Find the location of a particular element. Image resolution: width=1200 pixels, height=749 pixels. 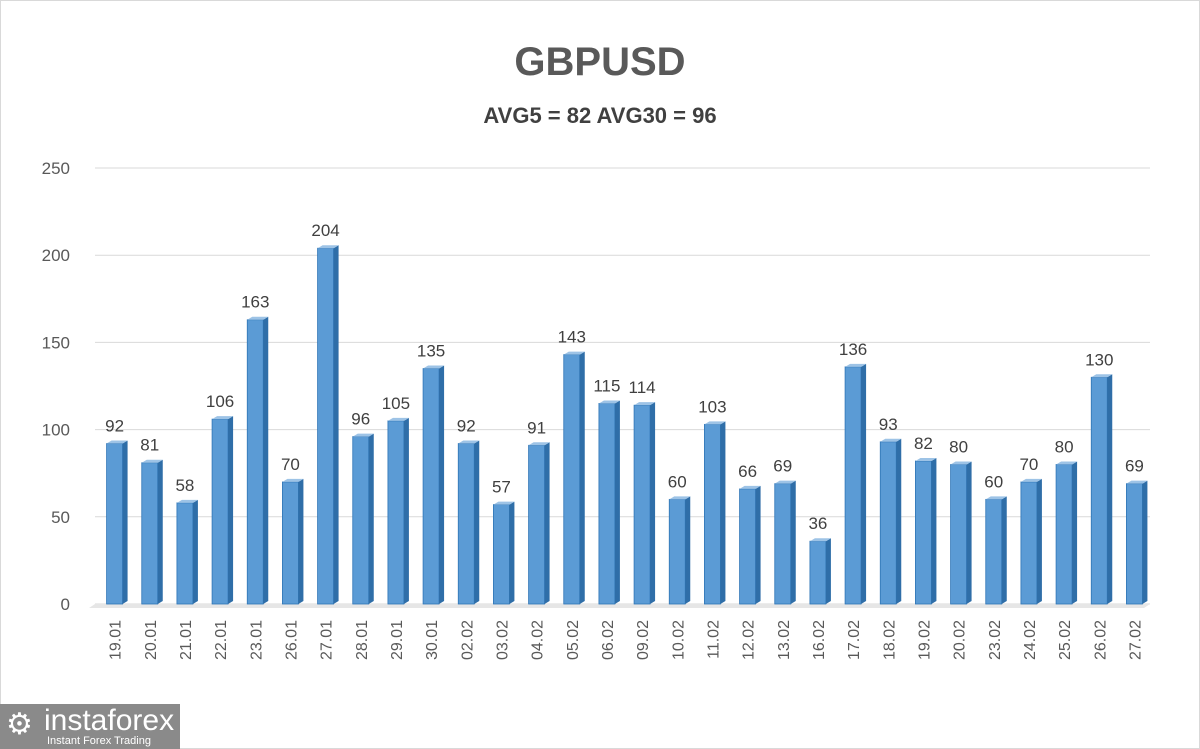

x-tick-label: 30.01 is located at coordinates (432, 640).